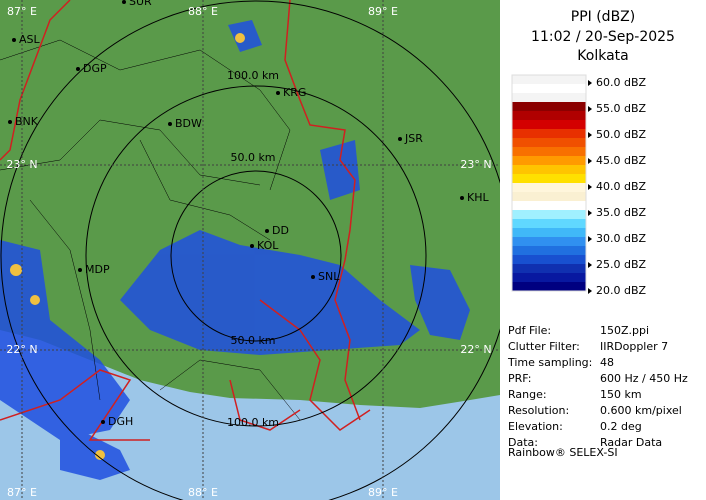 The width and height of the screenshot is (706, 500). What do you see at coordinates (253, 422) in the screenshot?
I see `ring-label: 100.0 km` at bounding box center [253, 422].